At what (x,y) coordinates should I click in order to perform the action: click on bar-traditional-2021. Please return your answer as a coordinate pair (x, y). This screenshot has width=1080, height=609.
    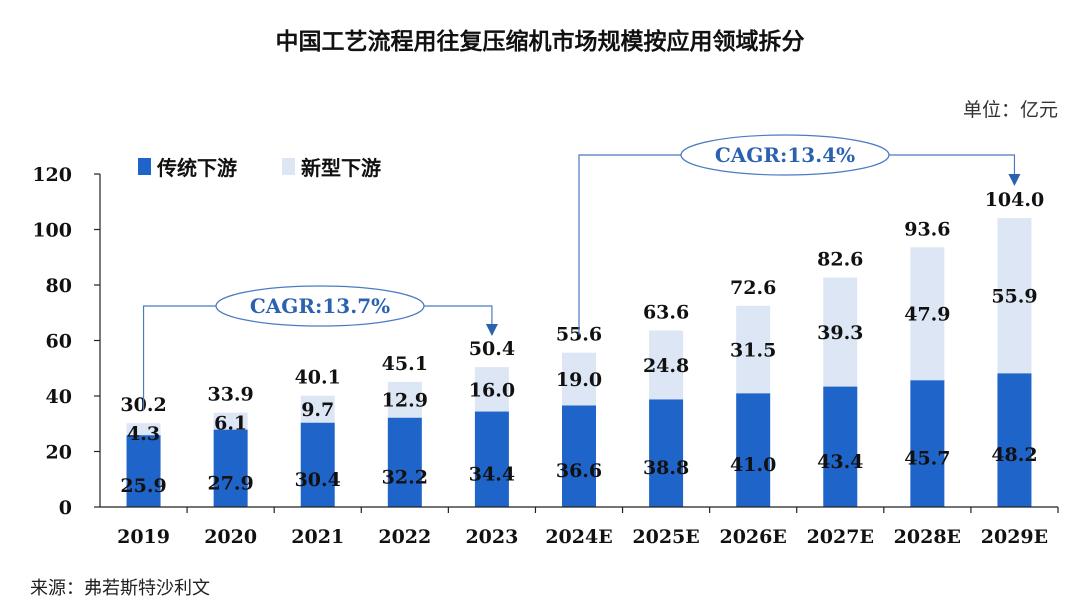
    Looking at the image, I should click on (317, 464).